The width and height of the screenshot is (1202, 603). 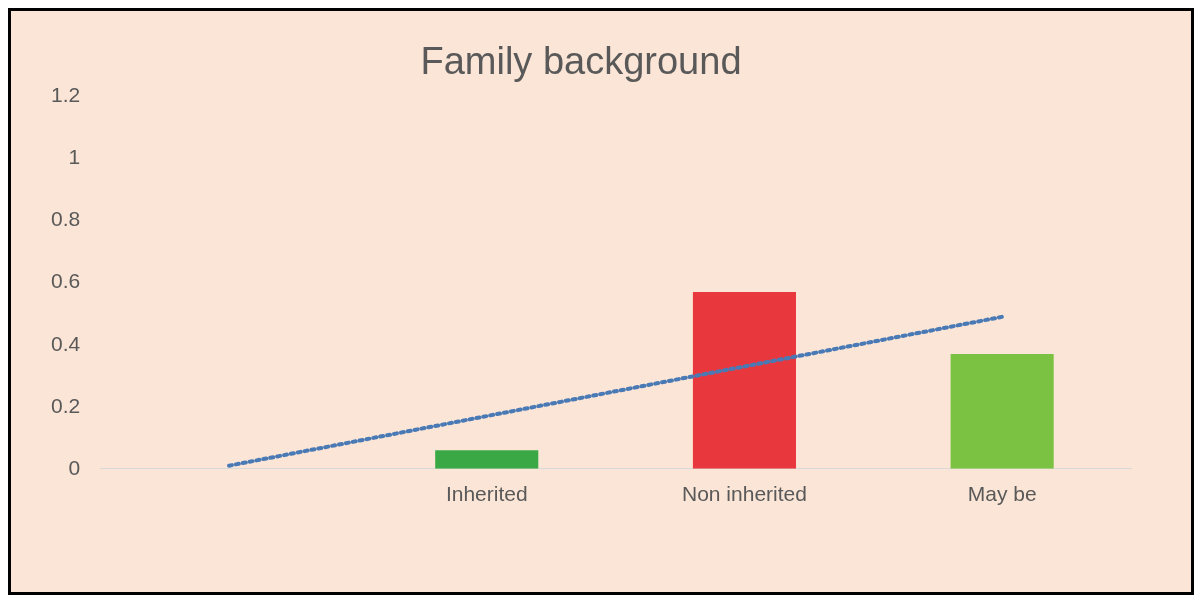 I want to click on y-tick-label: 0, so click(x=74, y=467).